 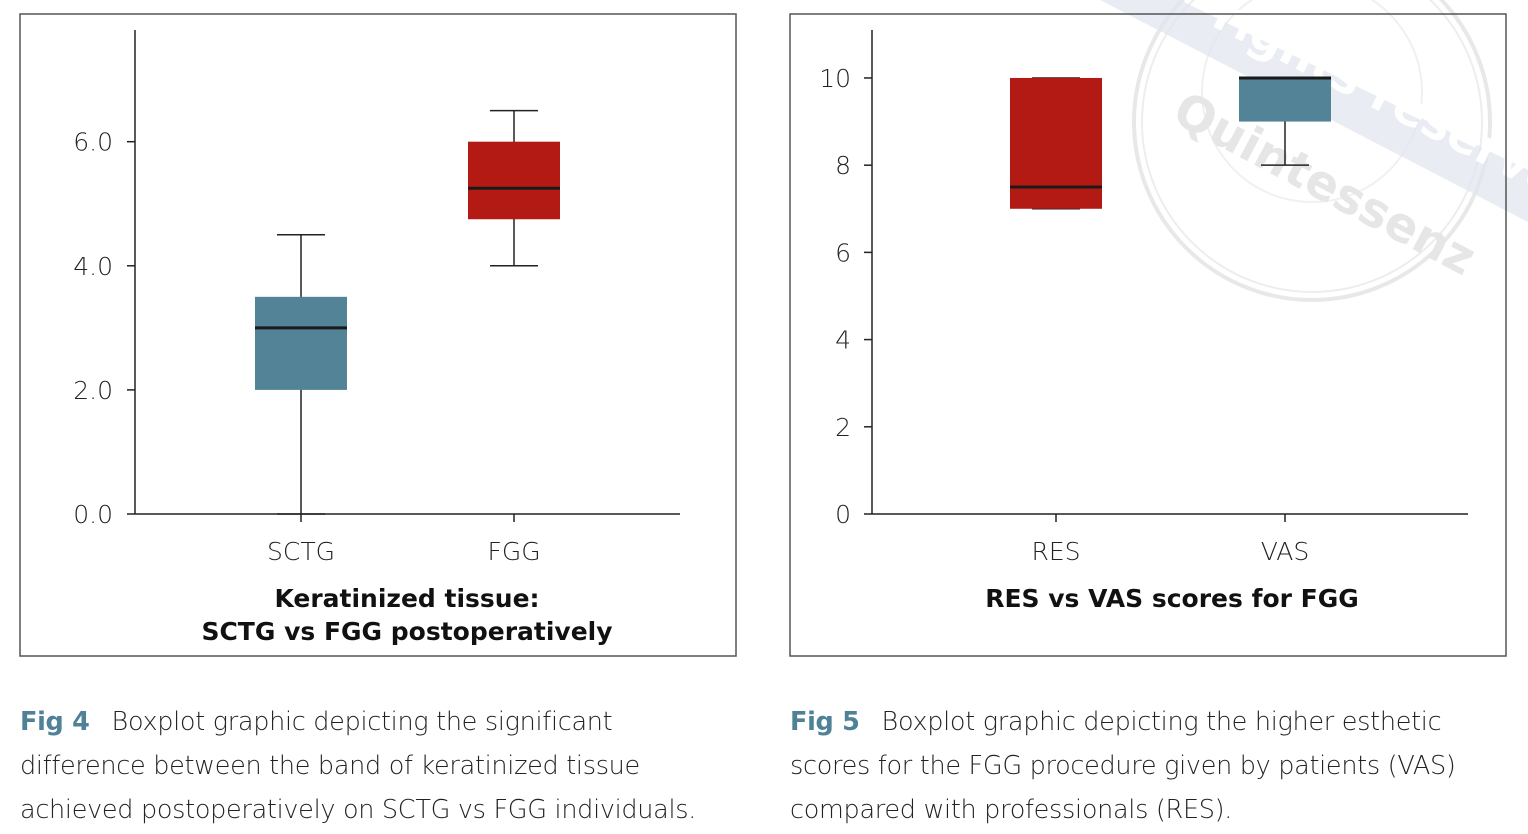 What do you see at coordinates (835, 78) in the screenshot?
I see `y-tick-label: 10` at bounding box center [835, 78].